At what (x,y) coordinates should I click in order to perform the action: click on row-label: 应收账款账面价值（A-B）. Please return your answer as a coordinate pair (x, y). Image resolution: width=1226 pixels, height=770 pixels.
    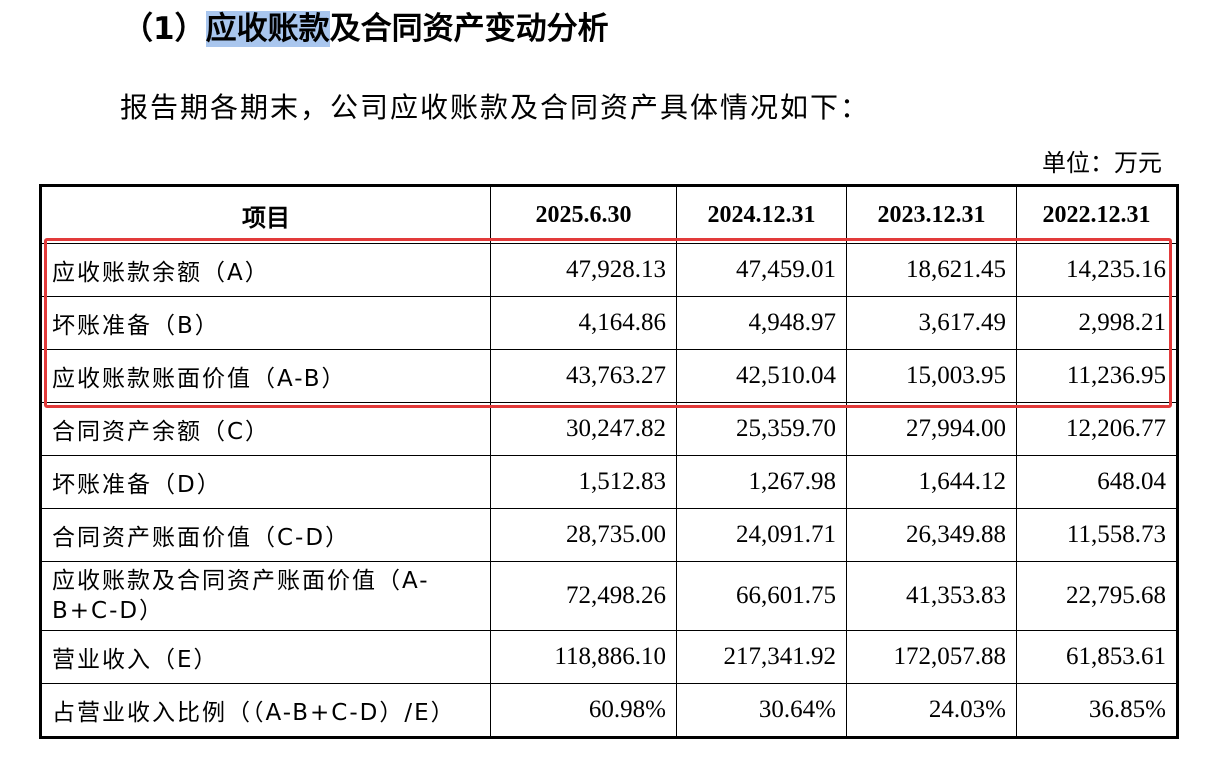
    Looking at the image, I should click on (265, 376).